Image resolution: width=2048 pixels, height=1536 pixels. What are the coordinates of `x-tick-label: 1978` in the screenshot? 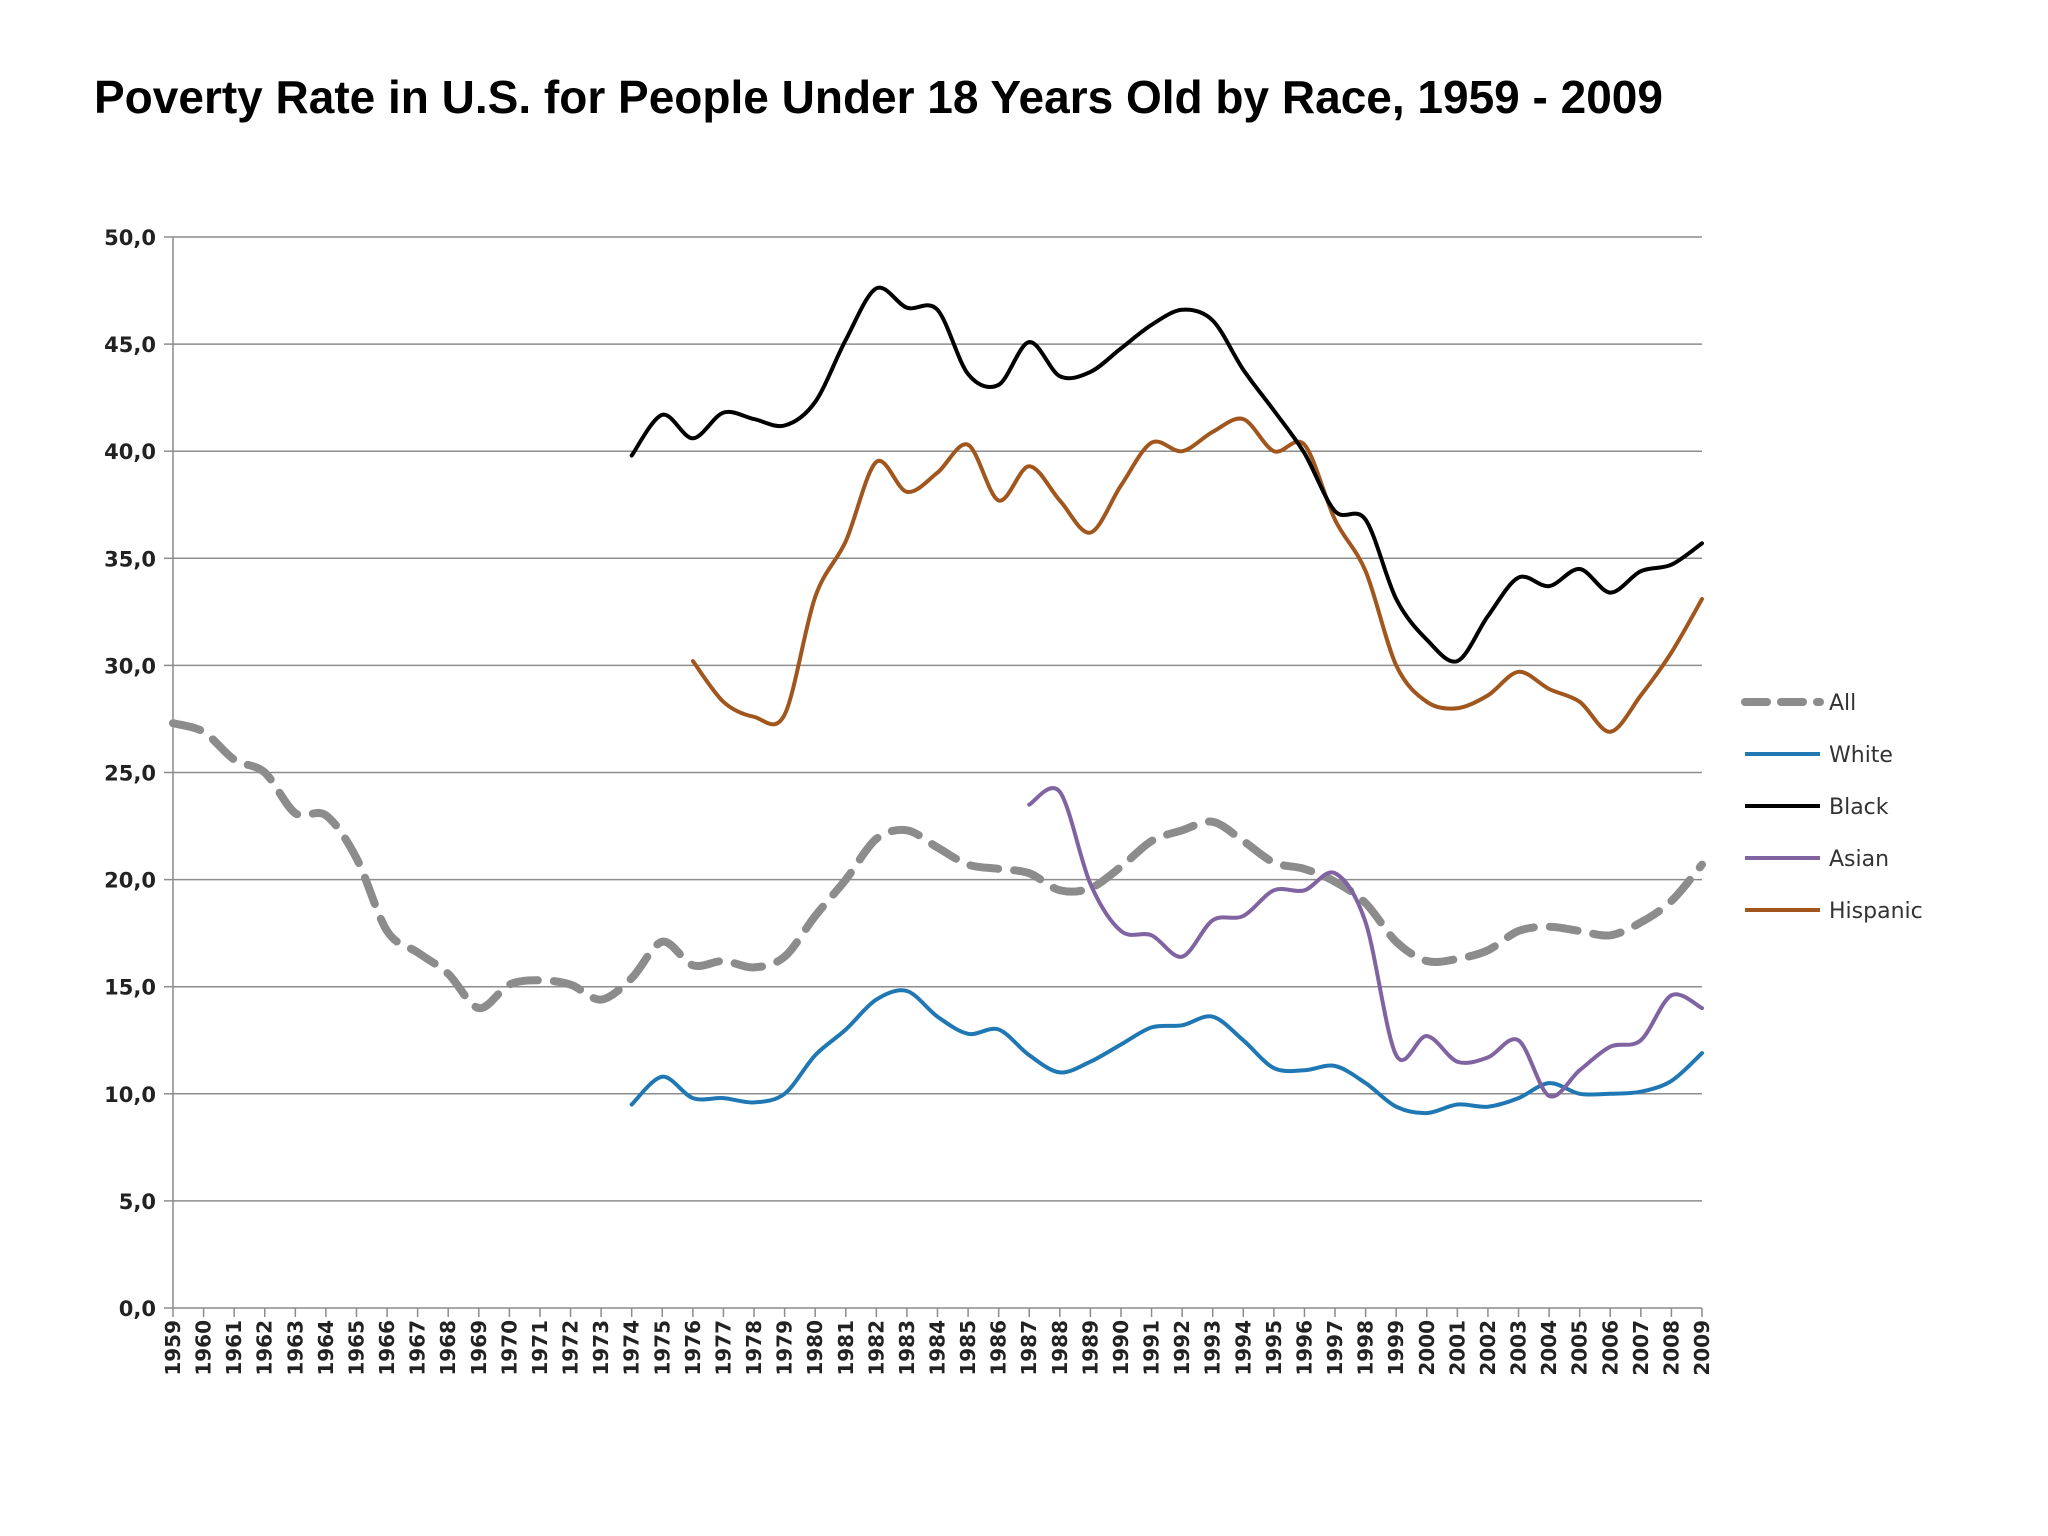 It's located at (754, 1348).